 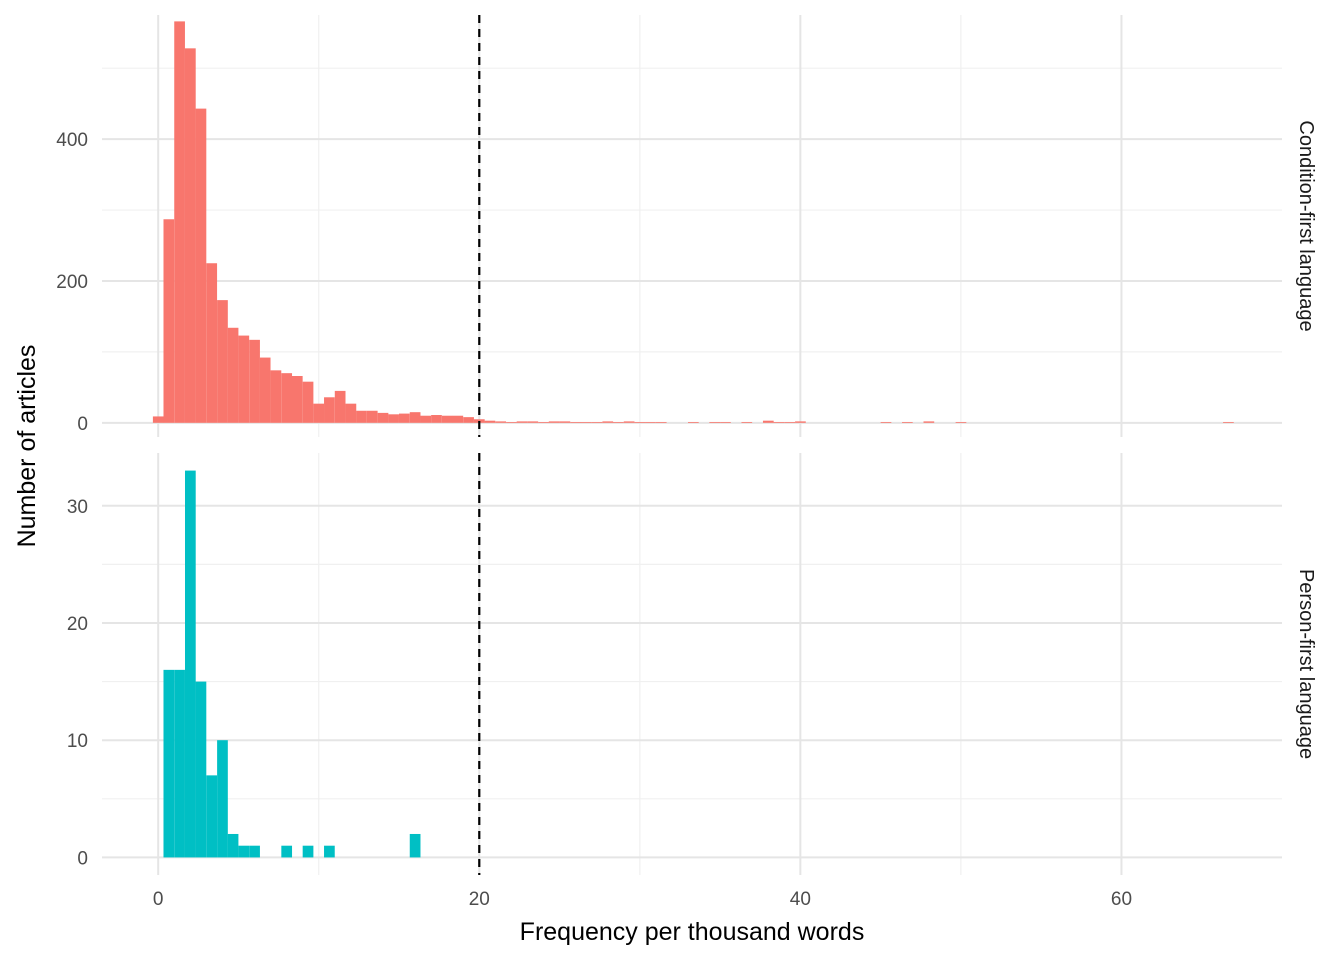 I want to click on x-tick-label: 40, so click(x=800, y=899).